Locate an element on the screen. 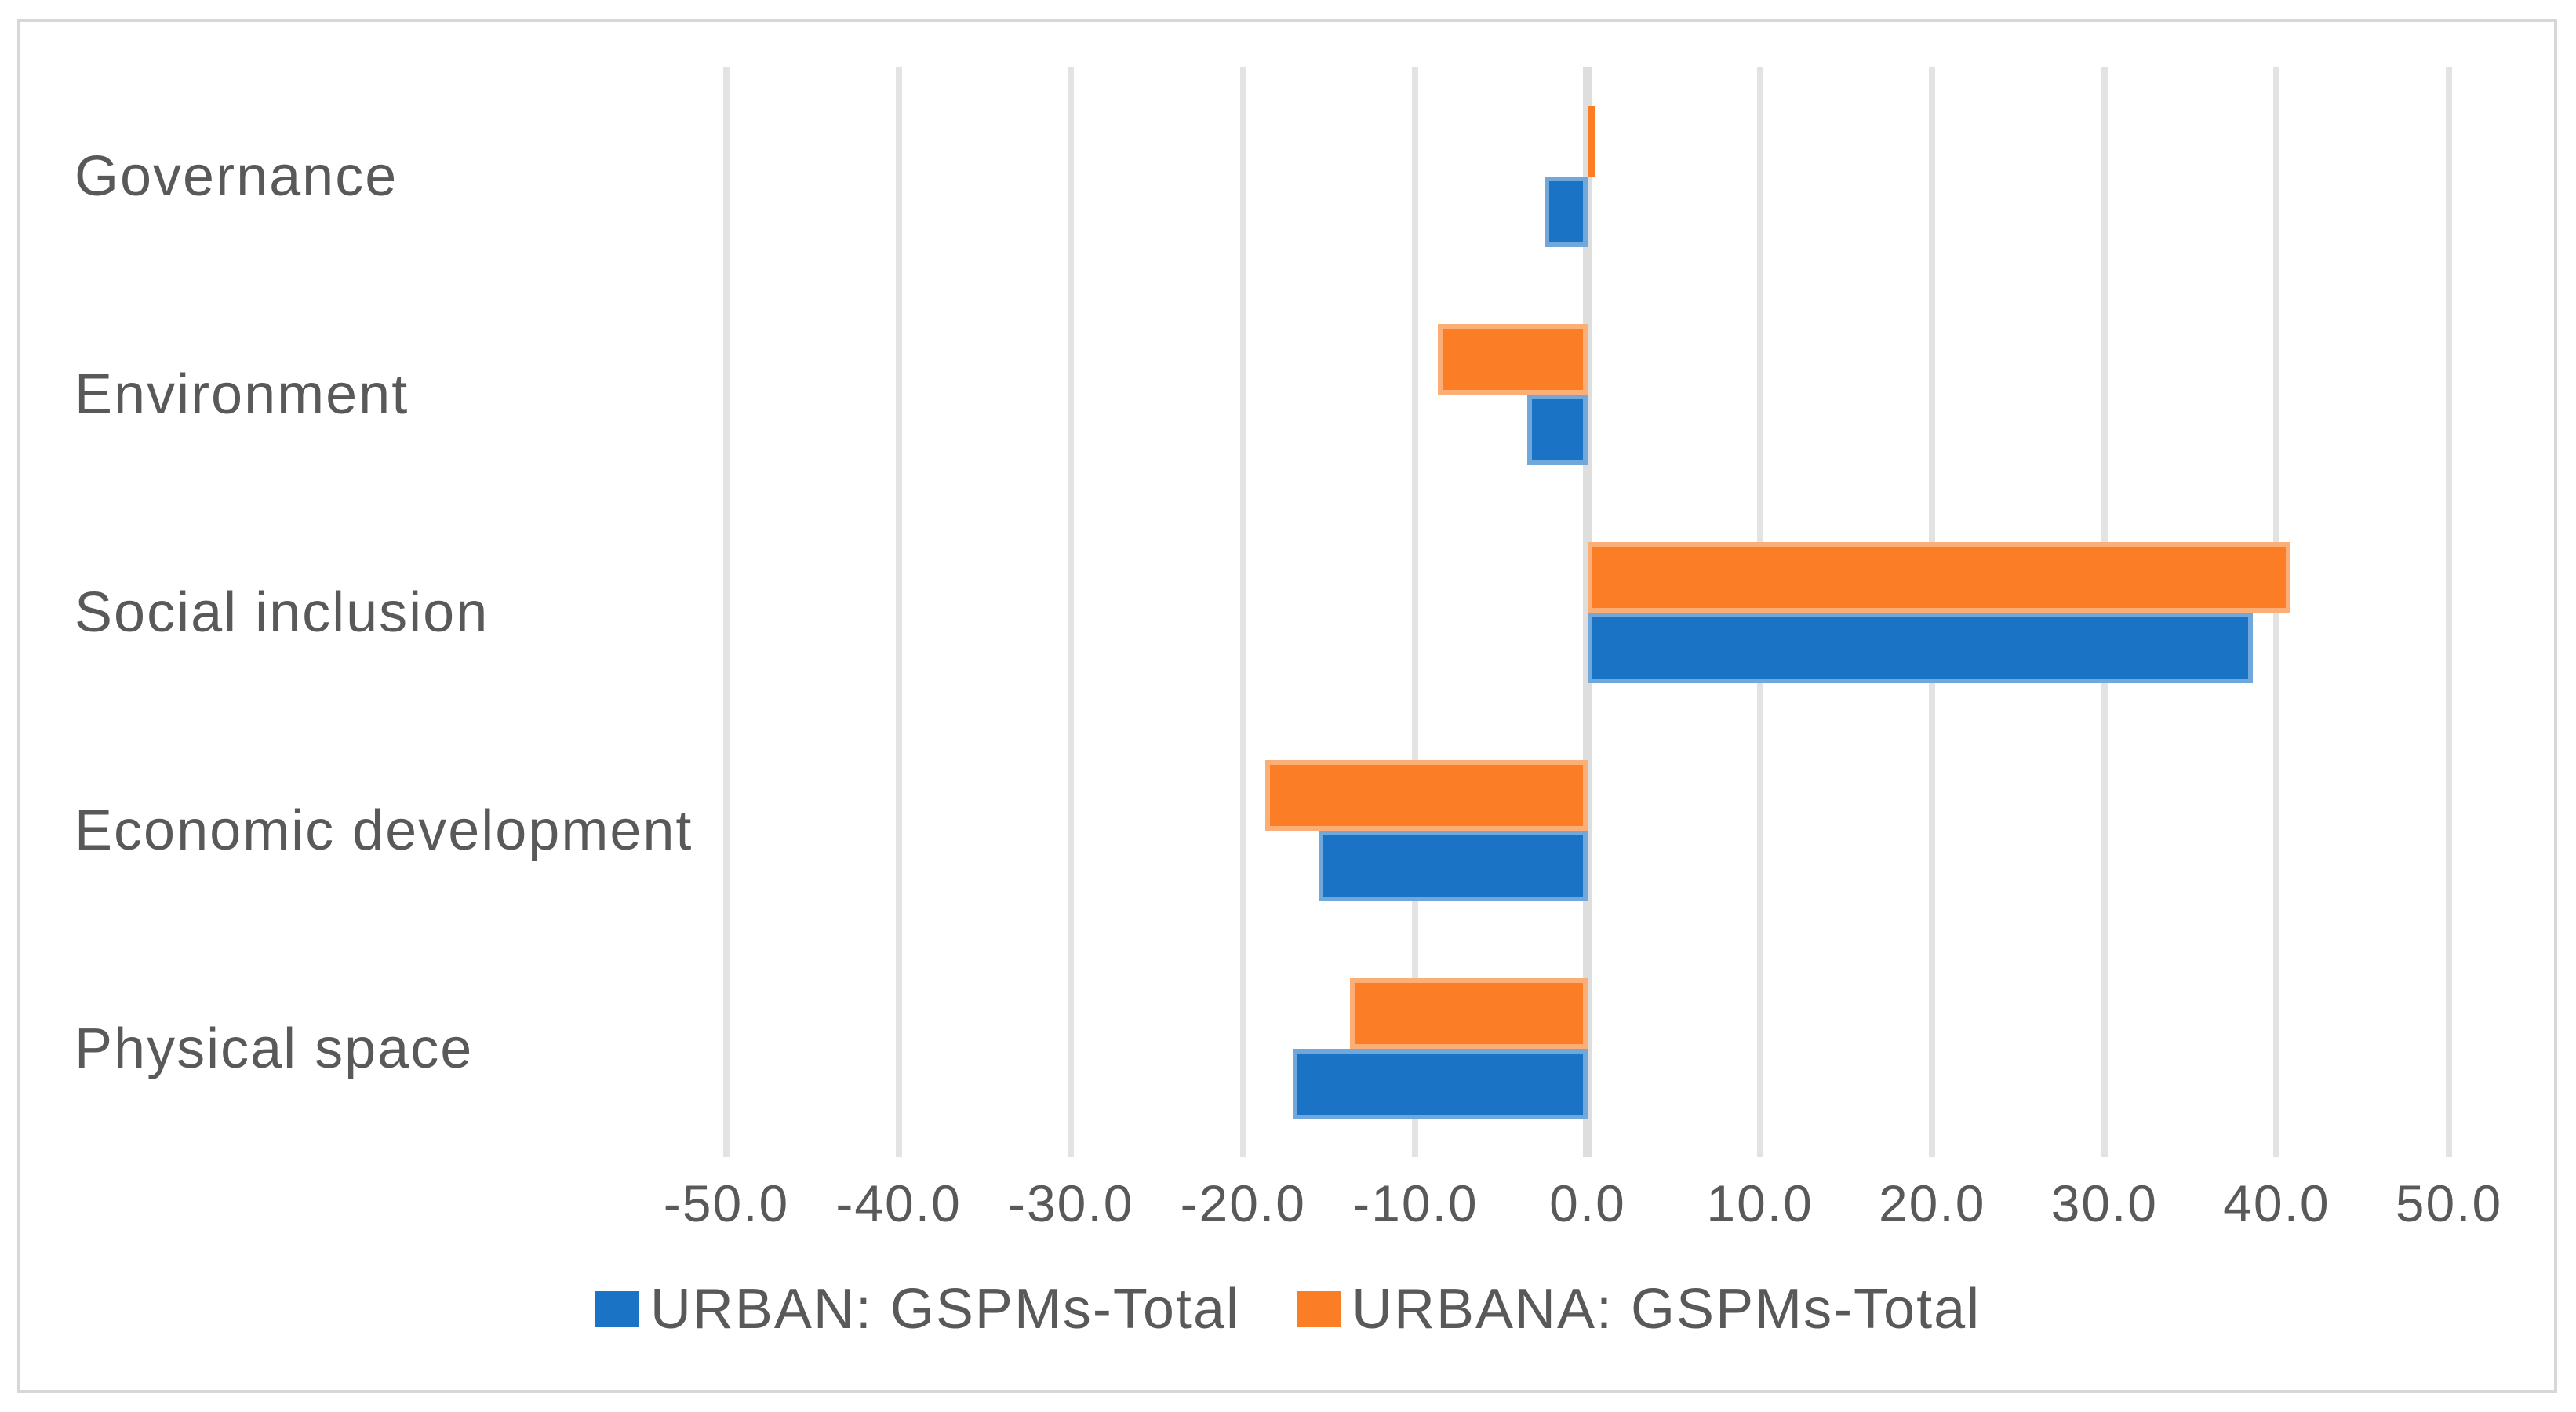 This screenshot has width=2576, height=1412. x-tick-label--50: -50.0 is located at coordinates (726, 1203).